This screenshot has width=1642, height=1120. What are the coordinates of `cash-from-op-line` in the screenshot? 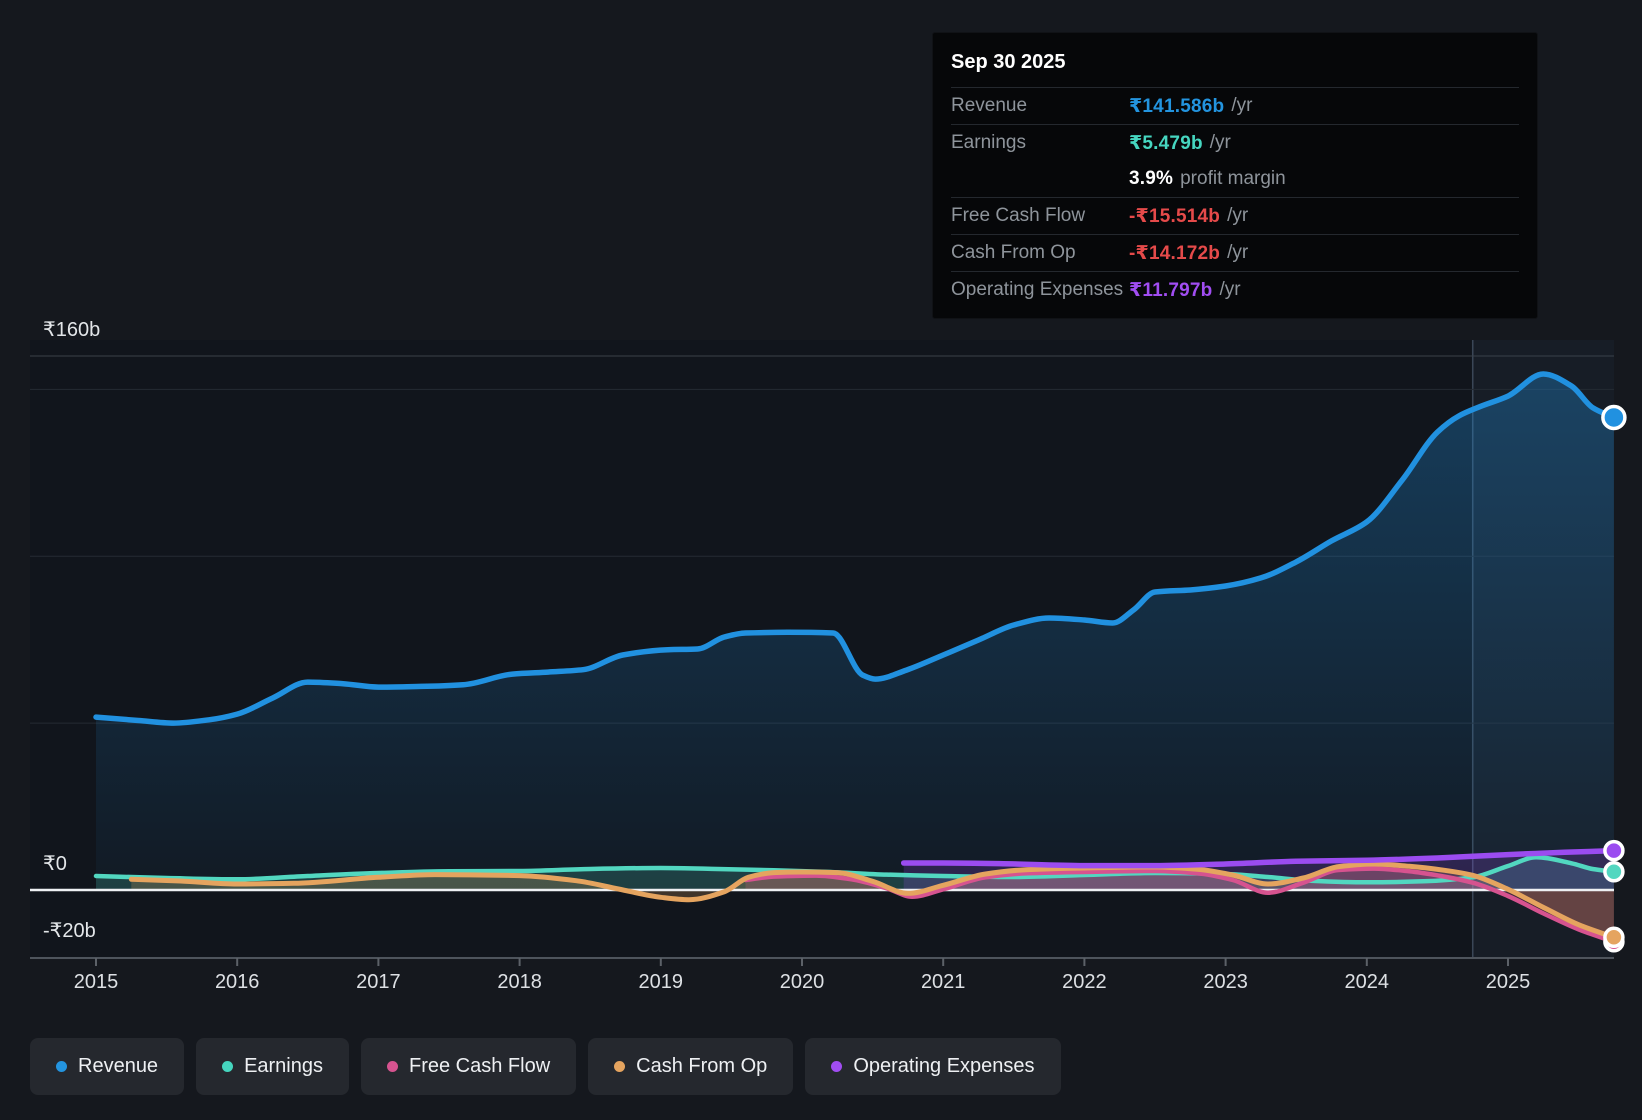 It's located at (872, 900).